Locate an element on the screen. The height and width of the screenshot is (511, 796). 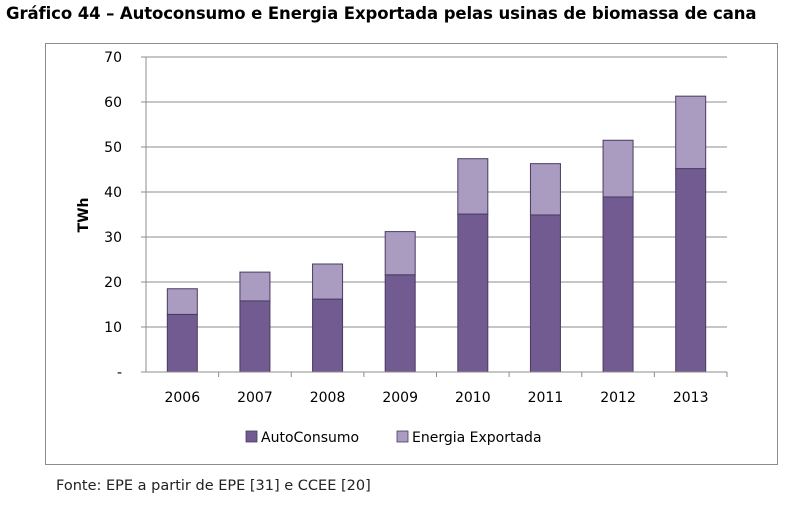
bar-energia-exportada-2013 is located at coordinates (691, 132).